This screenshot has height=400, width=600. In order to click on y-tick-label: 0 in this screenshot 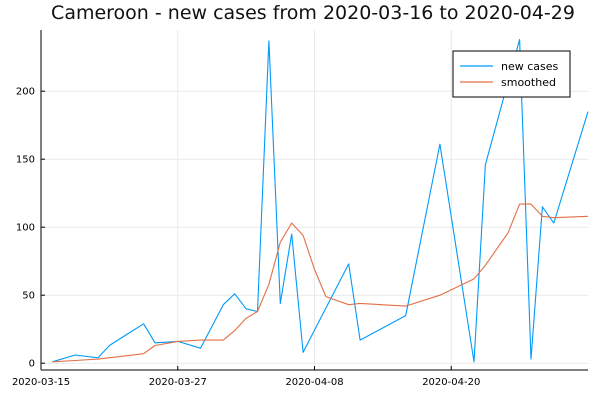, I will do `click(32, 364)`.